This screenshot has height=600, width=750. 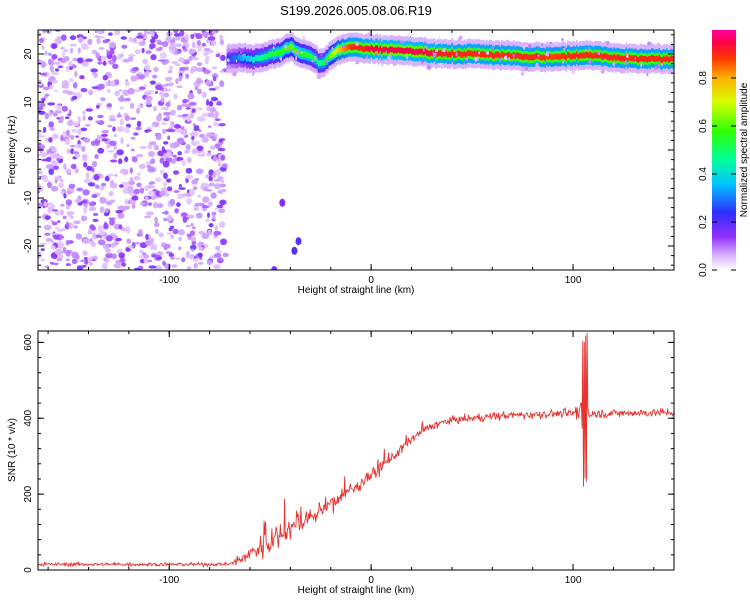 What do you see at coordinates (169, 580) in the screenshot?
I see `x-tick-label: -100` at bounding box center [169, 580].